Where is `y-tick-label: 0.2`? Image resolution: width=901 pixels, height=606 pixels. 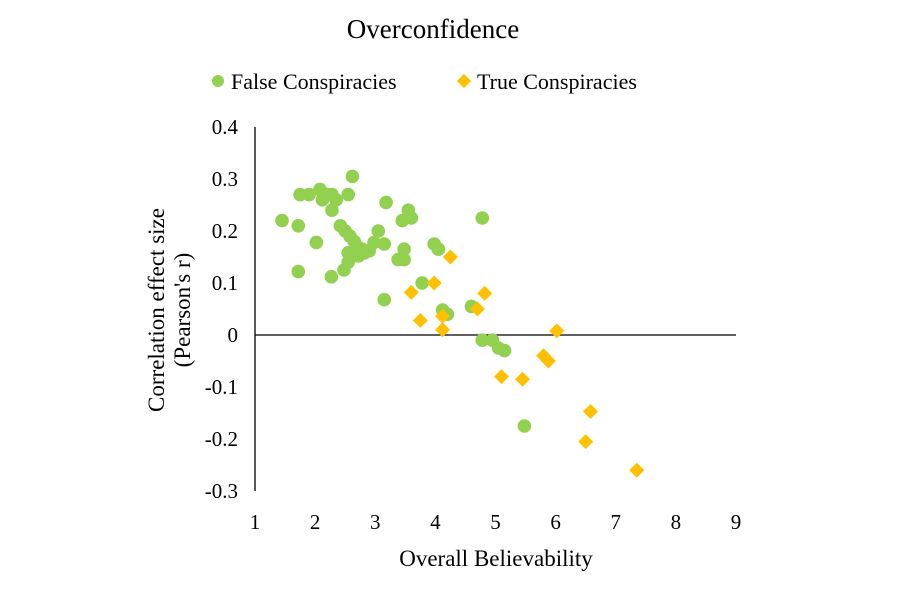 y-tick-label: 0.2 is located at coordinates (225, 231).